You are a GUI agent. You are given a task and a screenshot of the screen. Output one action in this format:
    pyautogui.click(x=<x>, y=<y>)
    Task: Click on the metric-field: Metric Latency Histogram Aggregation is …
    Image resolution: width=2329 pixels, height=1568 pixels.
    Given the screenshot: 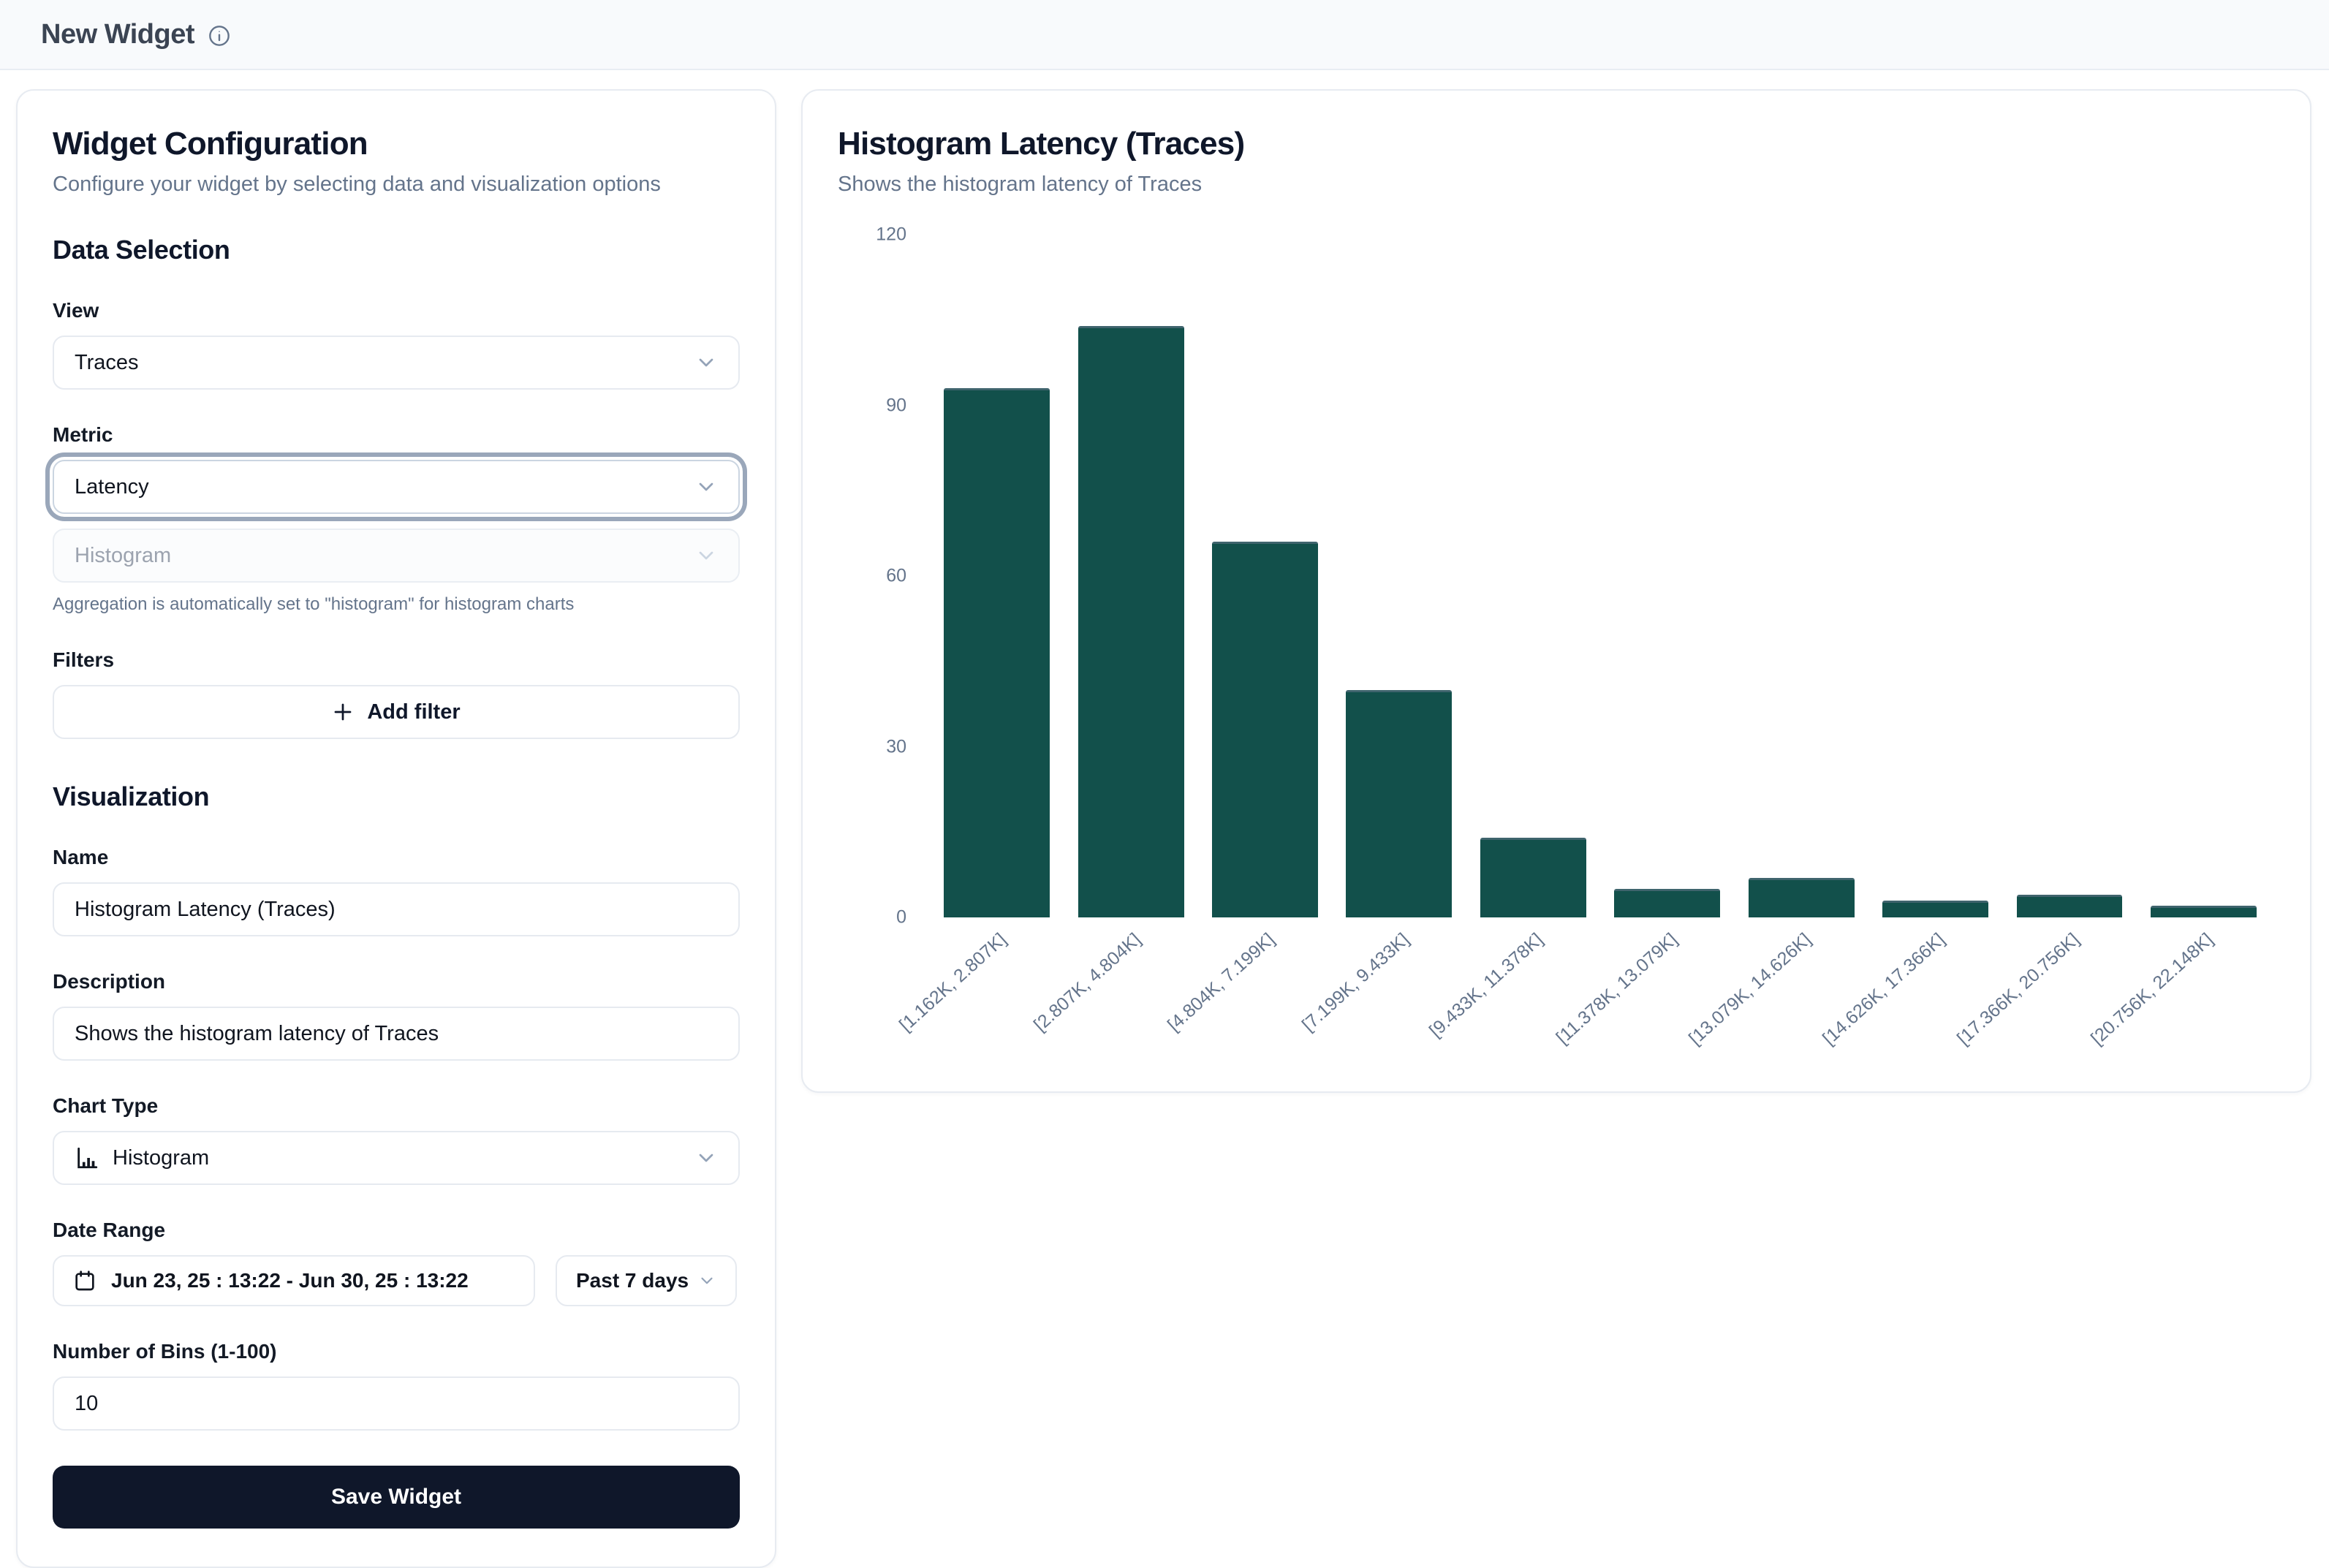 What is the action you would take?
    pyautogui.click(x=396, y=519)
    